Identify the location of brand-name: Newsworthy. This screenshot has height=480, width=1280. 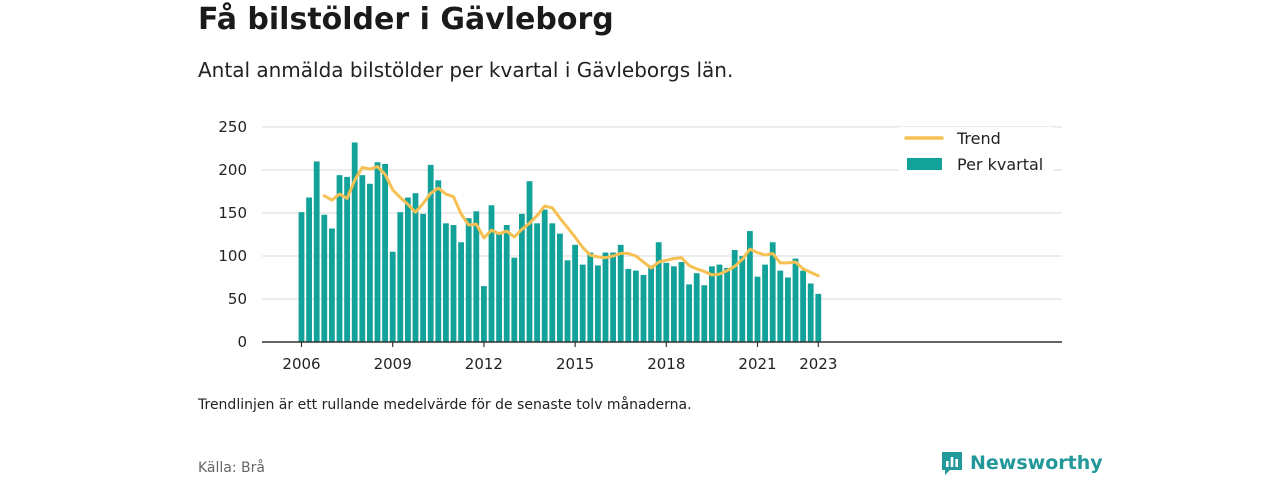
(1036, 463).